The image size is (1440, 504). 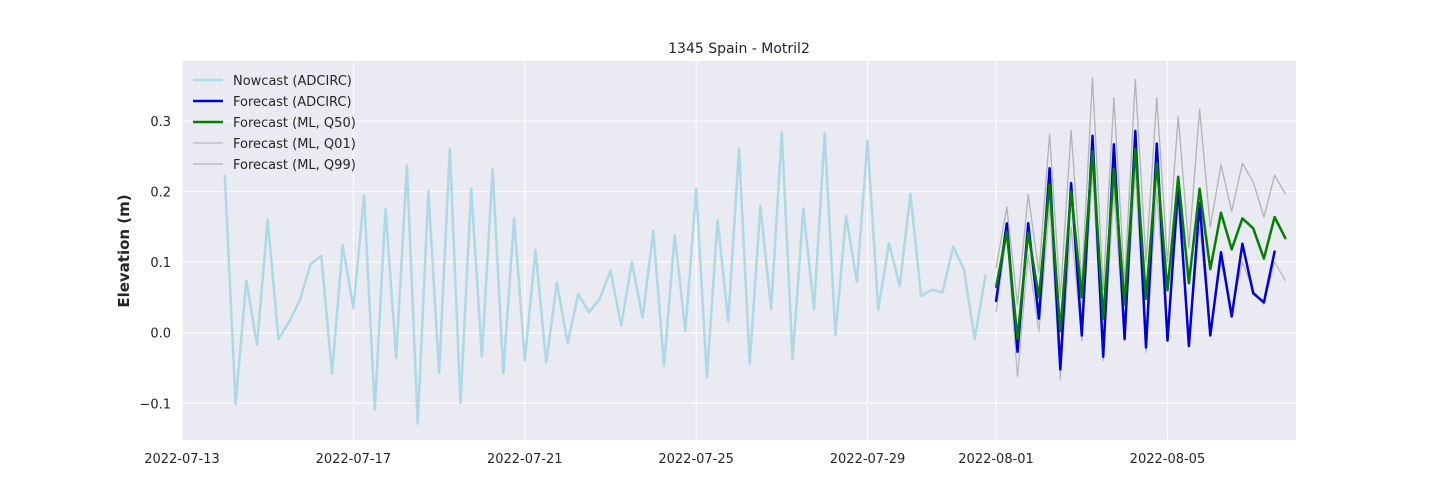 I want to click on x-tick-label: 2022-08-05, so click(x=1168, y=459).